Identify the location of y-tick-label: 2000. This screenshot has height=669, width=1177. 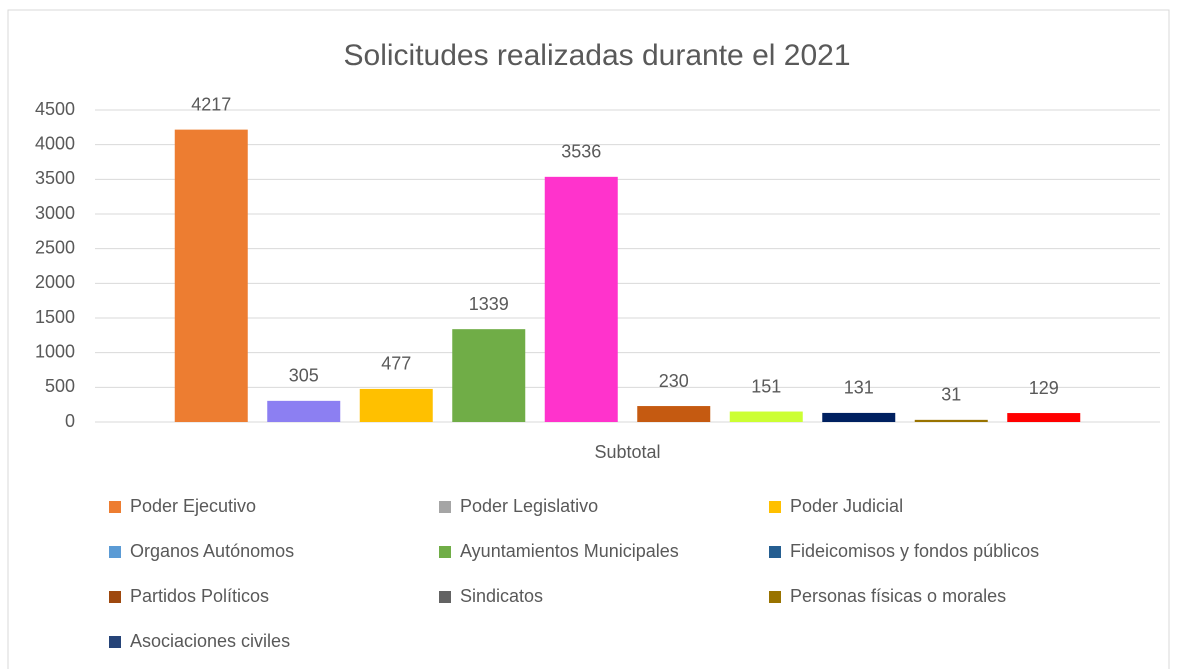
(55, 282).